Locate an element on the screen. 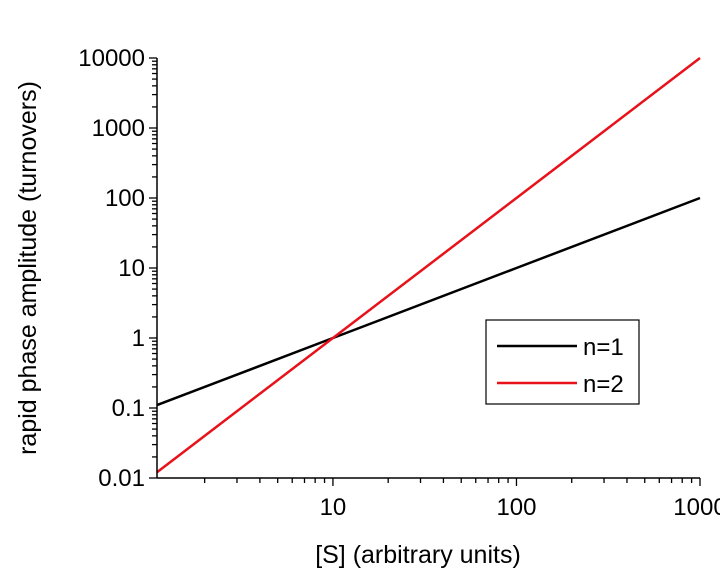 The height and width of the screenshot is (581, 720). y-tick-label: 0.01 is located at coordinates (121, 478).